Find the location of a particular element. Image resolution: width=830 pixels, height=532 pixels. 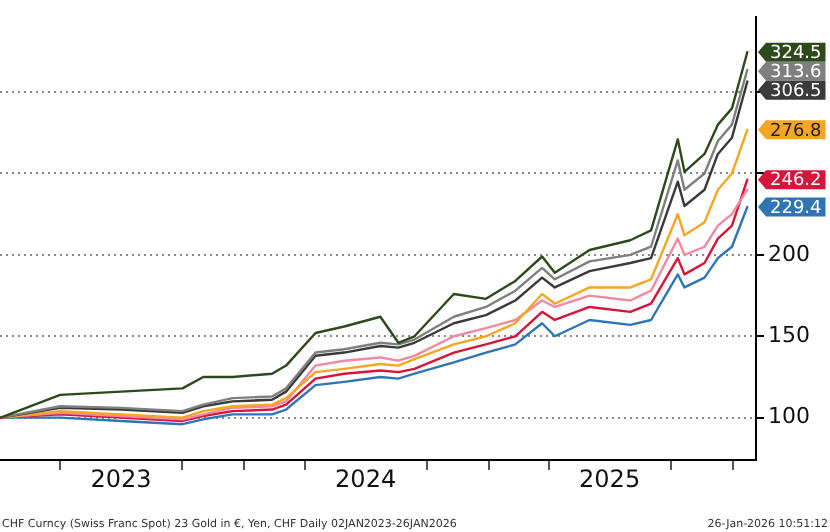

y-tick-label: 200 is located at coordinates (789, 253).